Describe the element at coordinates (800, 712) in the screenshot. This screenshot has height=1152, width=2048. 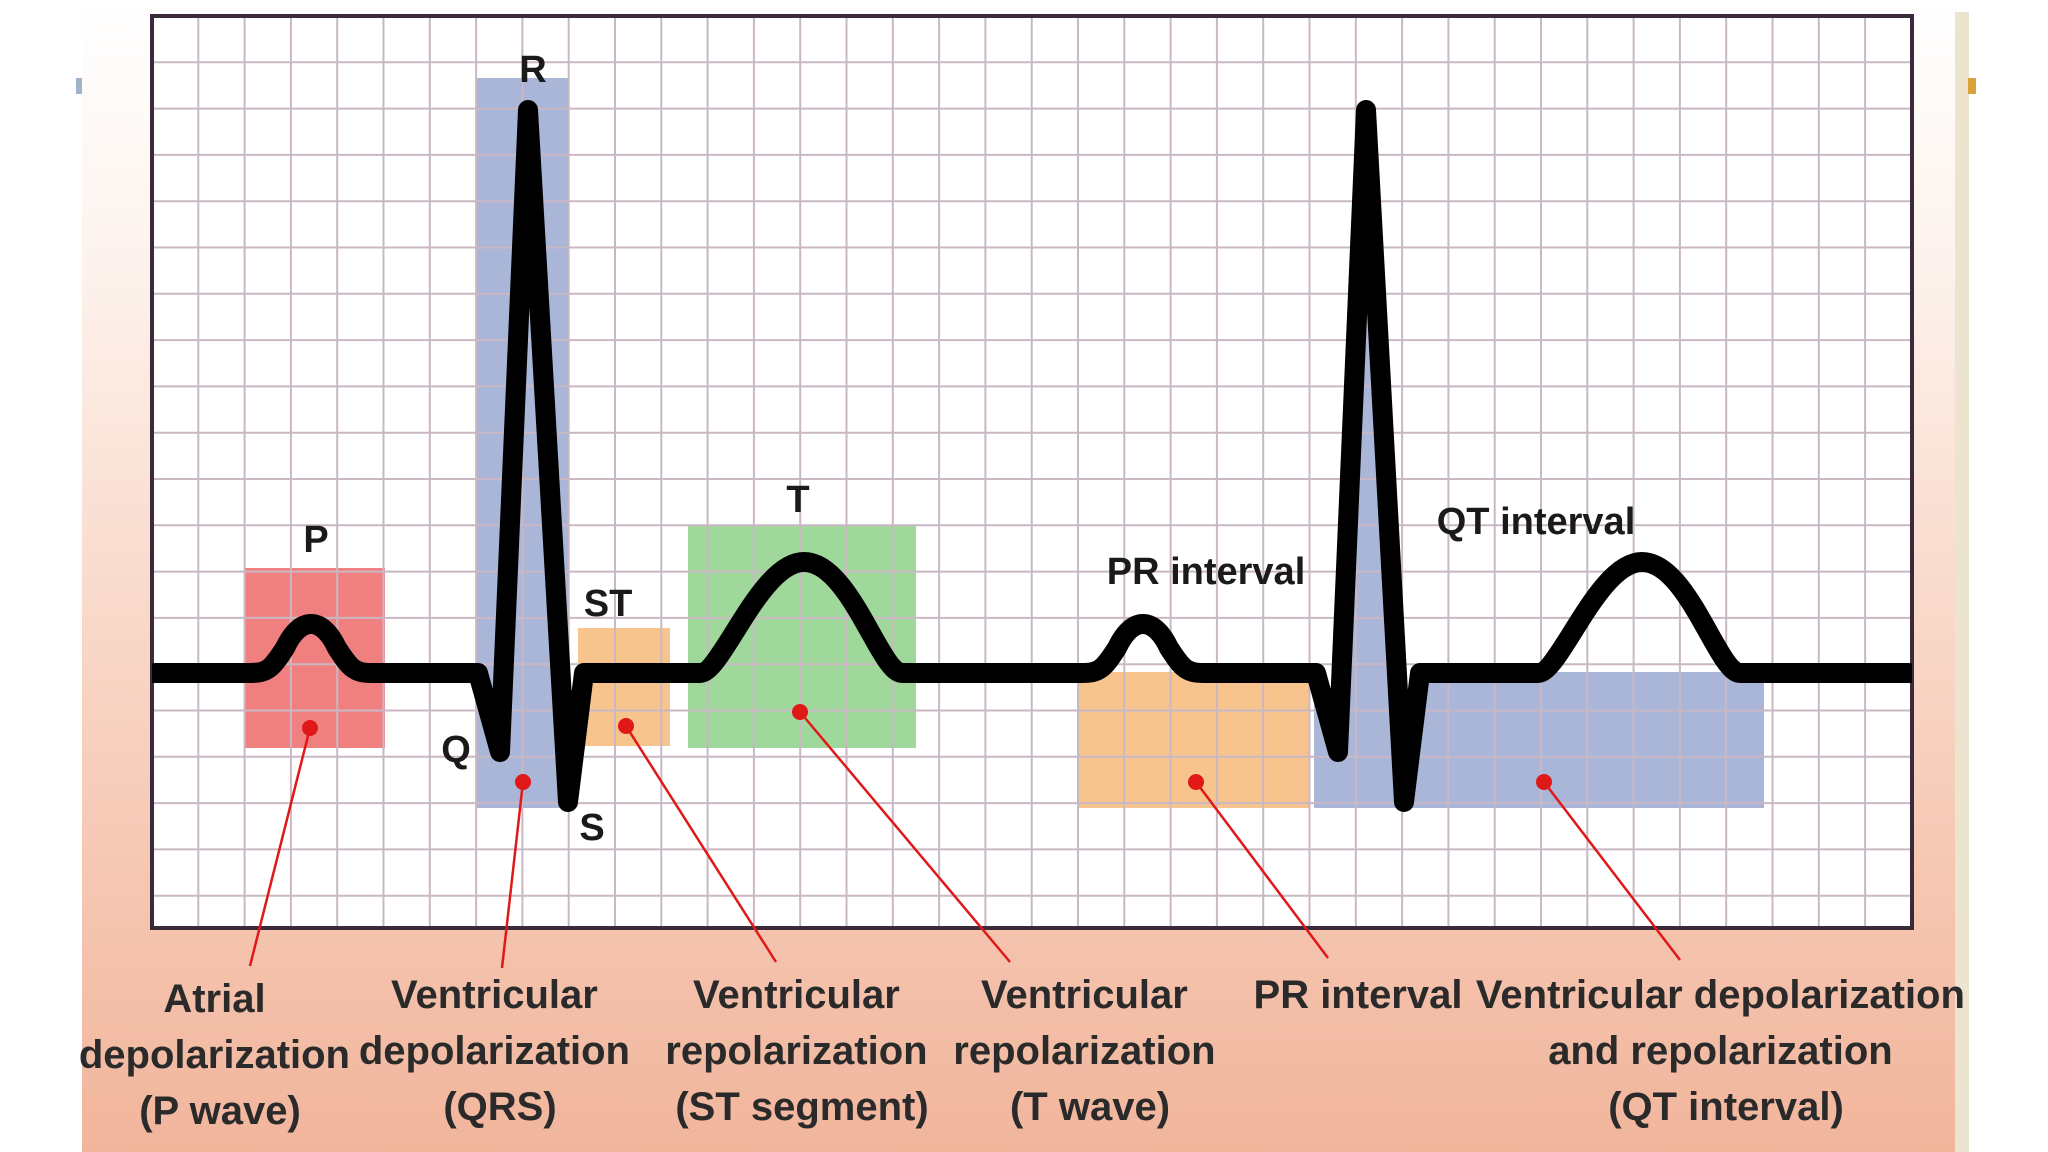
I see `leader-dot-t` at that location.